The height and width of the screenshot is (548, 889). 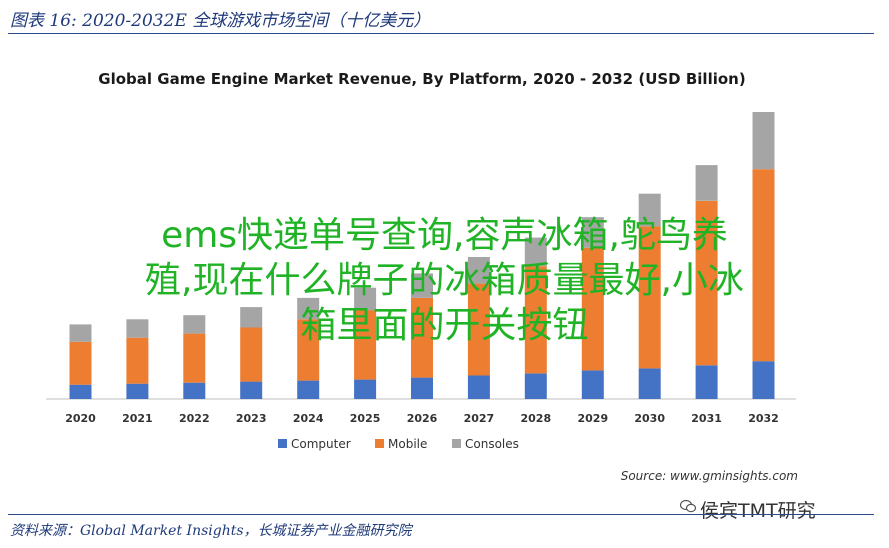 What do you see at coordinates (80, 333) in the screenshot?
I see `bar-consoles-2020` at bounding box center [80, 333].